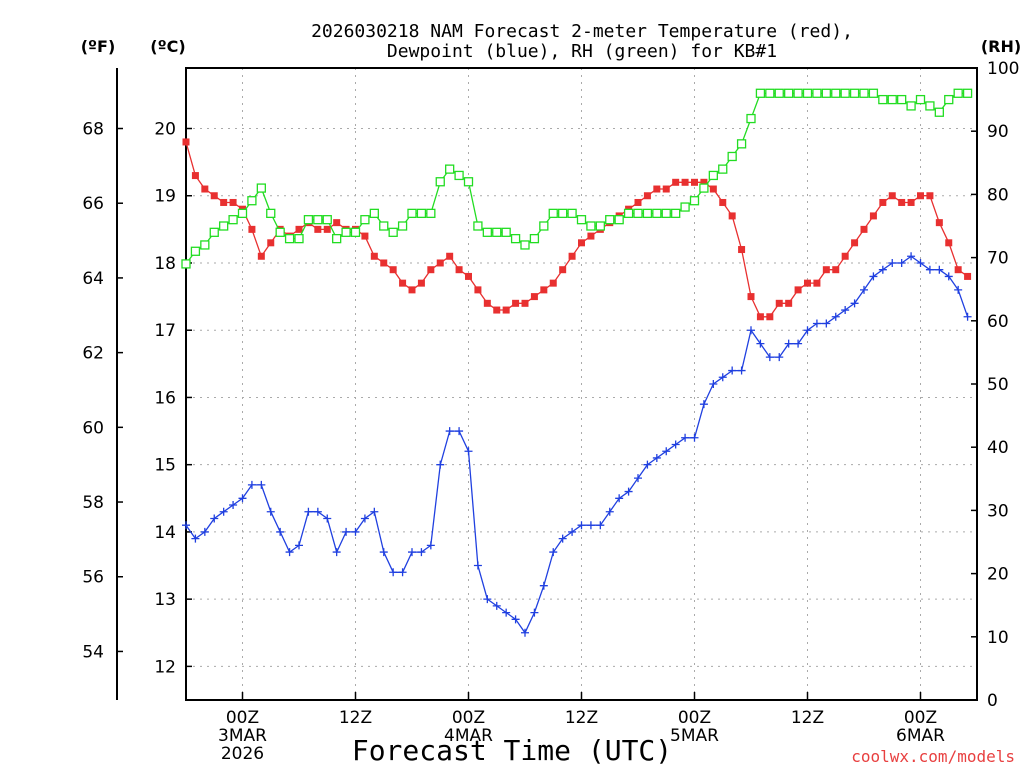 This screenshot has height=768, width=1024. What do you see at coordinates (165, 398) in the screenshot?
I see `celsius-tick-label: 16` at bounding box center [165, 398].